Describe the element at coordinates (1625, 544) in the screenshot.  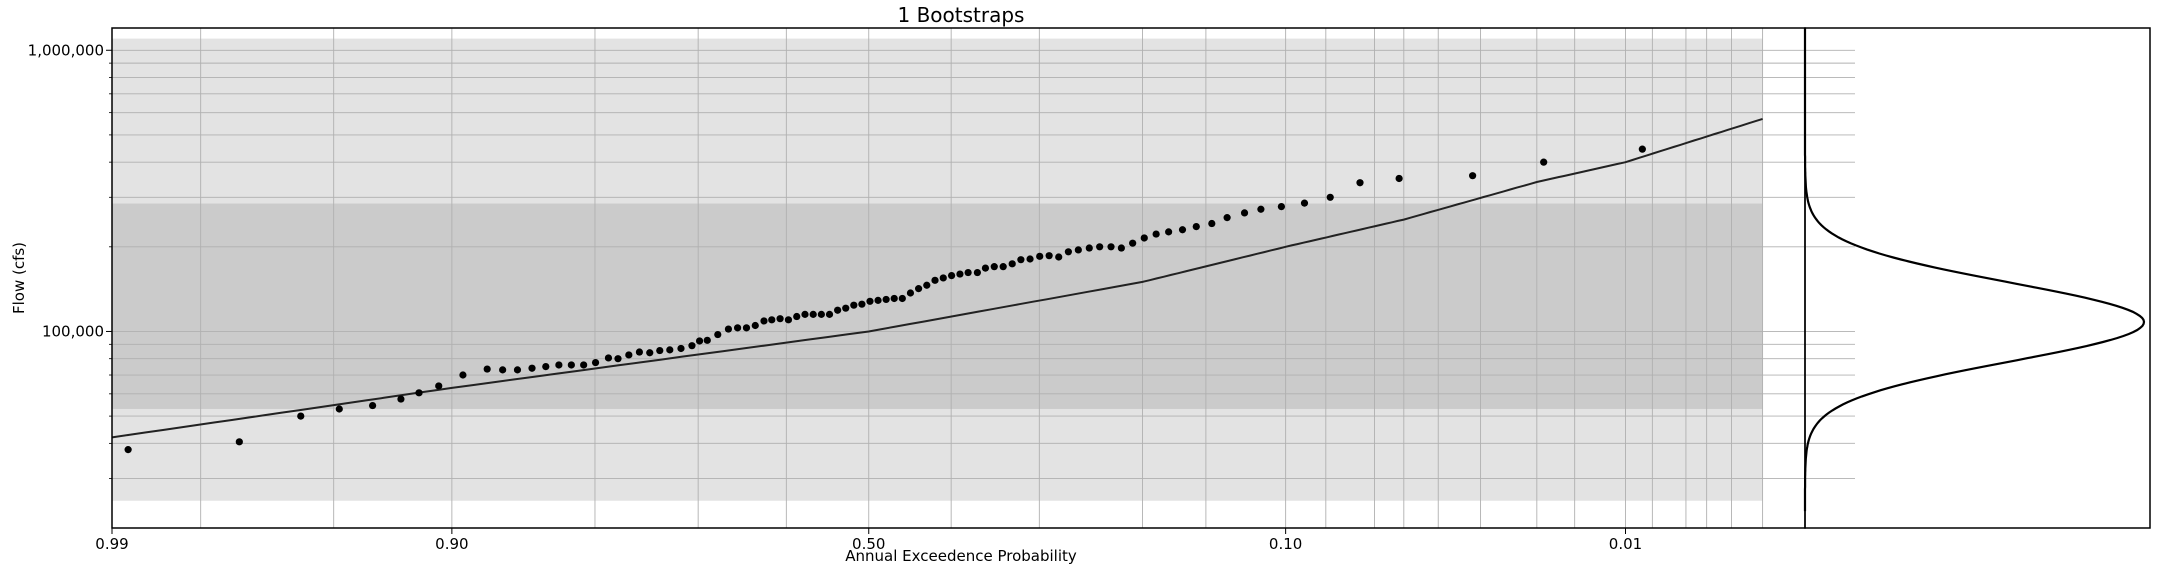
I see `x-tick-label: 0.01` at that location.